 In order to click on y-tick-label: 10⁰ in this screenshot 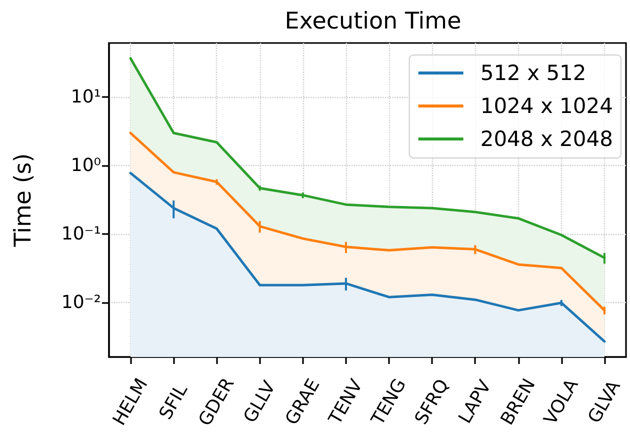, I will do `click(85, 165)`.